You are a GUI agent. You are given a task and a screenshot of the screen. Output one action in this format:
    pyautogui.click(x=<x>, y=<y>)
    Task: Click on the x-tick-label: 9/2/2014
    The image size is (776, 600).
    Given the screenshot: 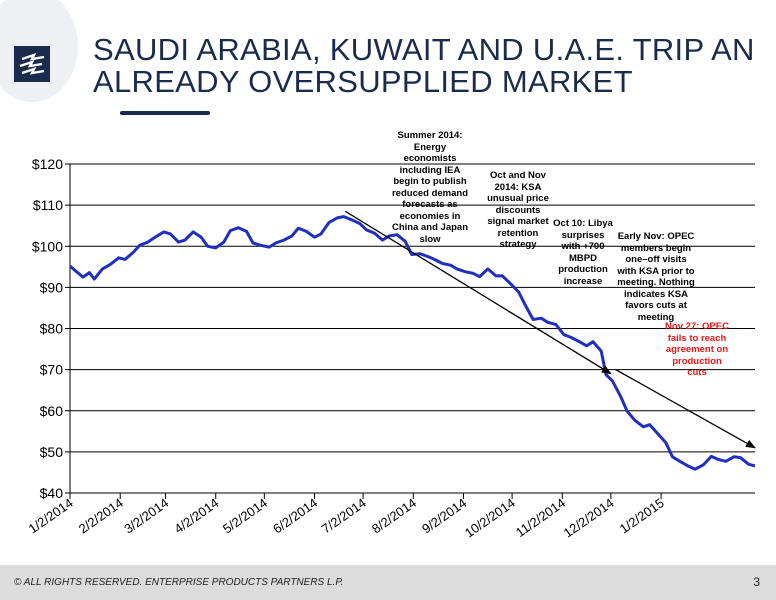 What is the action you would take?
    pyautogui.click(x=444, y=515)
    